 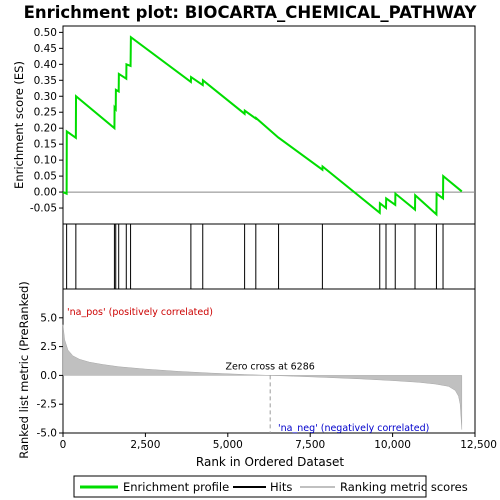 I want to click on rank-y-tick-label: 5.0, so click(x=48, y=318).